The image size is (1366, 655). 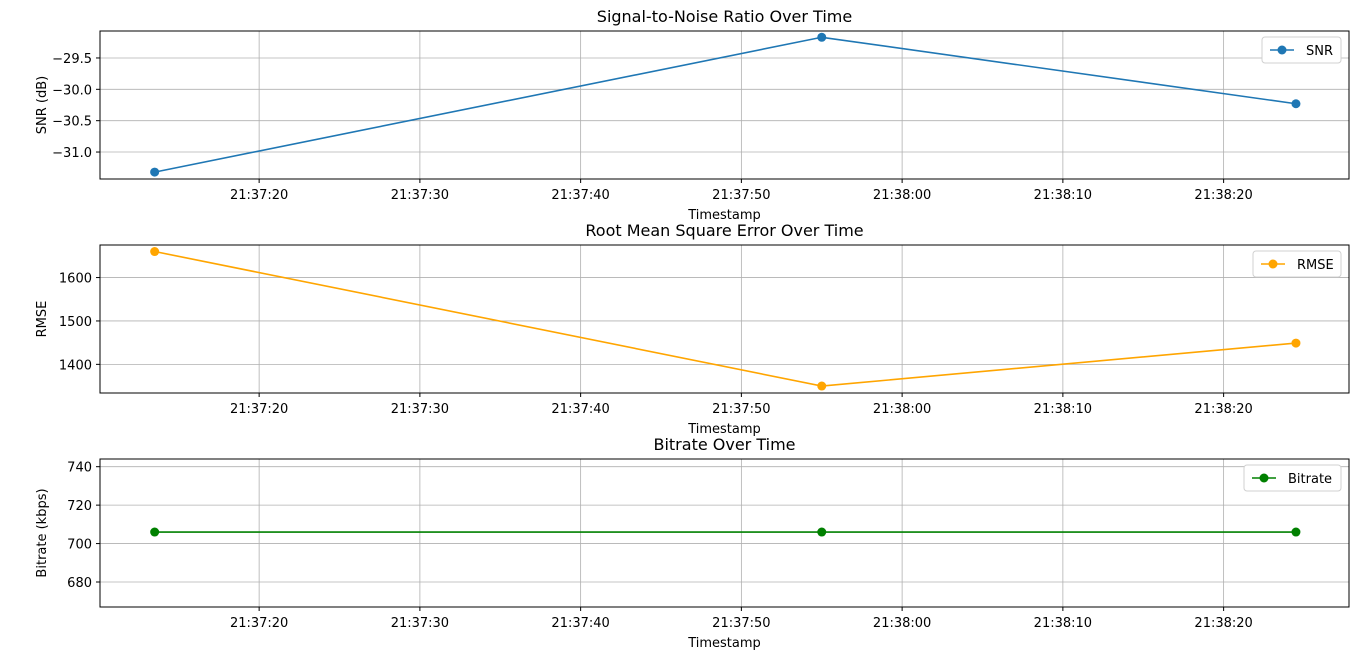 What do you see at coordinates (72, 90) in the screenshot?
I see `y-tick-label: −30.0` at bounding box center [72, 90].